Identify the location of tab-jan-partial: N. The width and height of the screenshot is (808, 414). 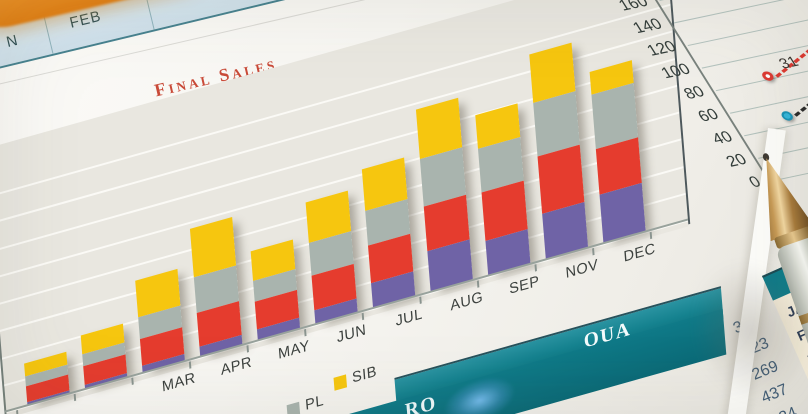
(12, 41).